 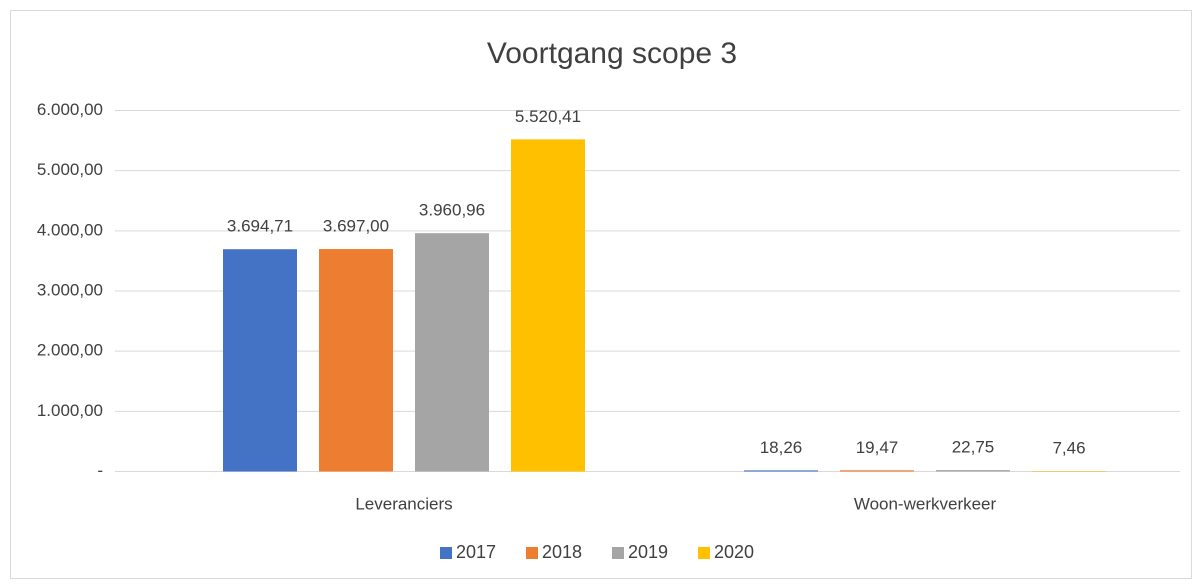 What do you see at coordinates (973, 447) in the screenshot?
I see `data-label: 22,75` at bounding box center [973, 447].